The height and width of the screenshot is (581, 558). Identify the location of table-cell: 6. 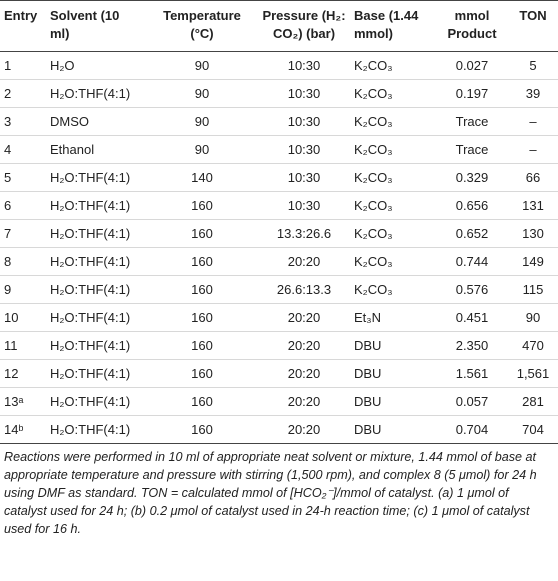
(23, 205).